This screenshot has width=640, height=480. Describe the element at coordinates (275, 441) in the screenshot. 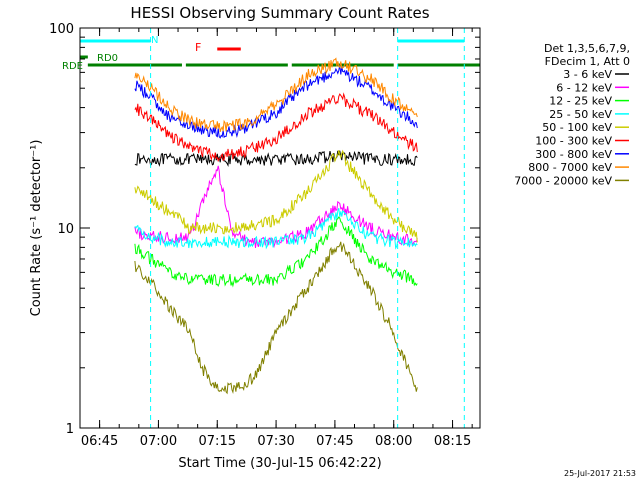

I see `x-tick-label: 07:30` at that location.